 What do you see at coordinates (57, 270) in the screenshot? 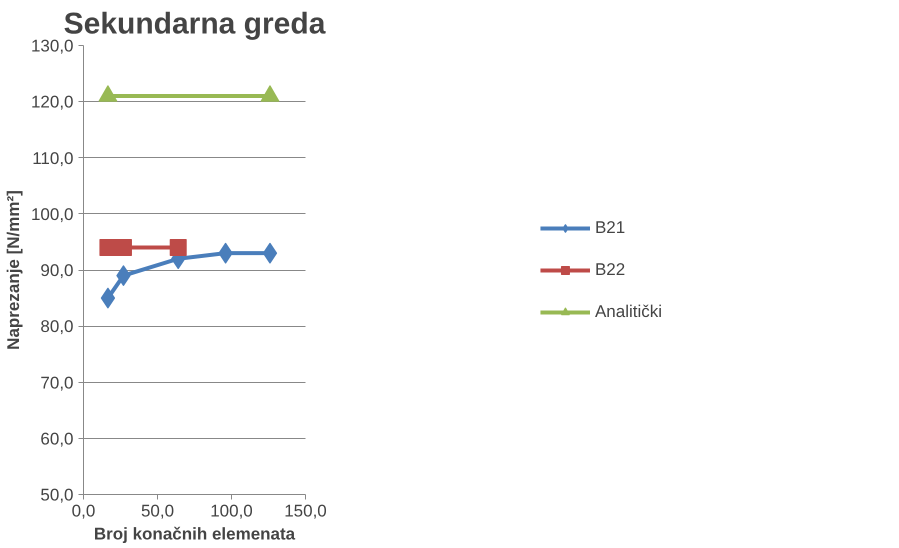
I see `y-tick-label: 90,0` at bounding box center [57, 270].